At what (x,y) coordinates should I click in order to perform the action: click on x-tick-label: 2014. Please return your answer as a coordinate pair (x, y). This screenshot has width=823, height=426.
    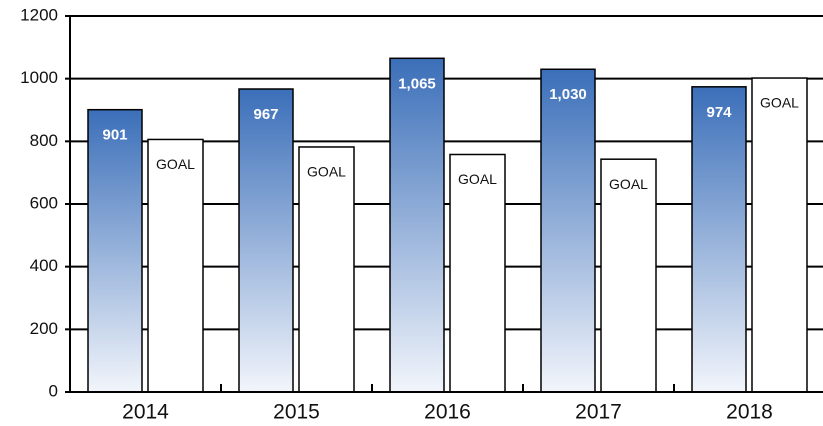
    Looking at the image, I should click on (145, 412).